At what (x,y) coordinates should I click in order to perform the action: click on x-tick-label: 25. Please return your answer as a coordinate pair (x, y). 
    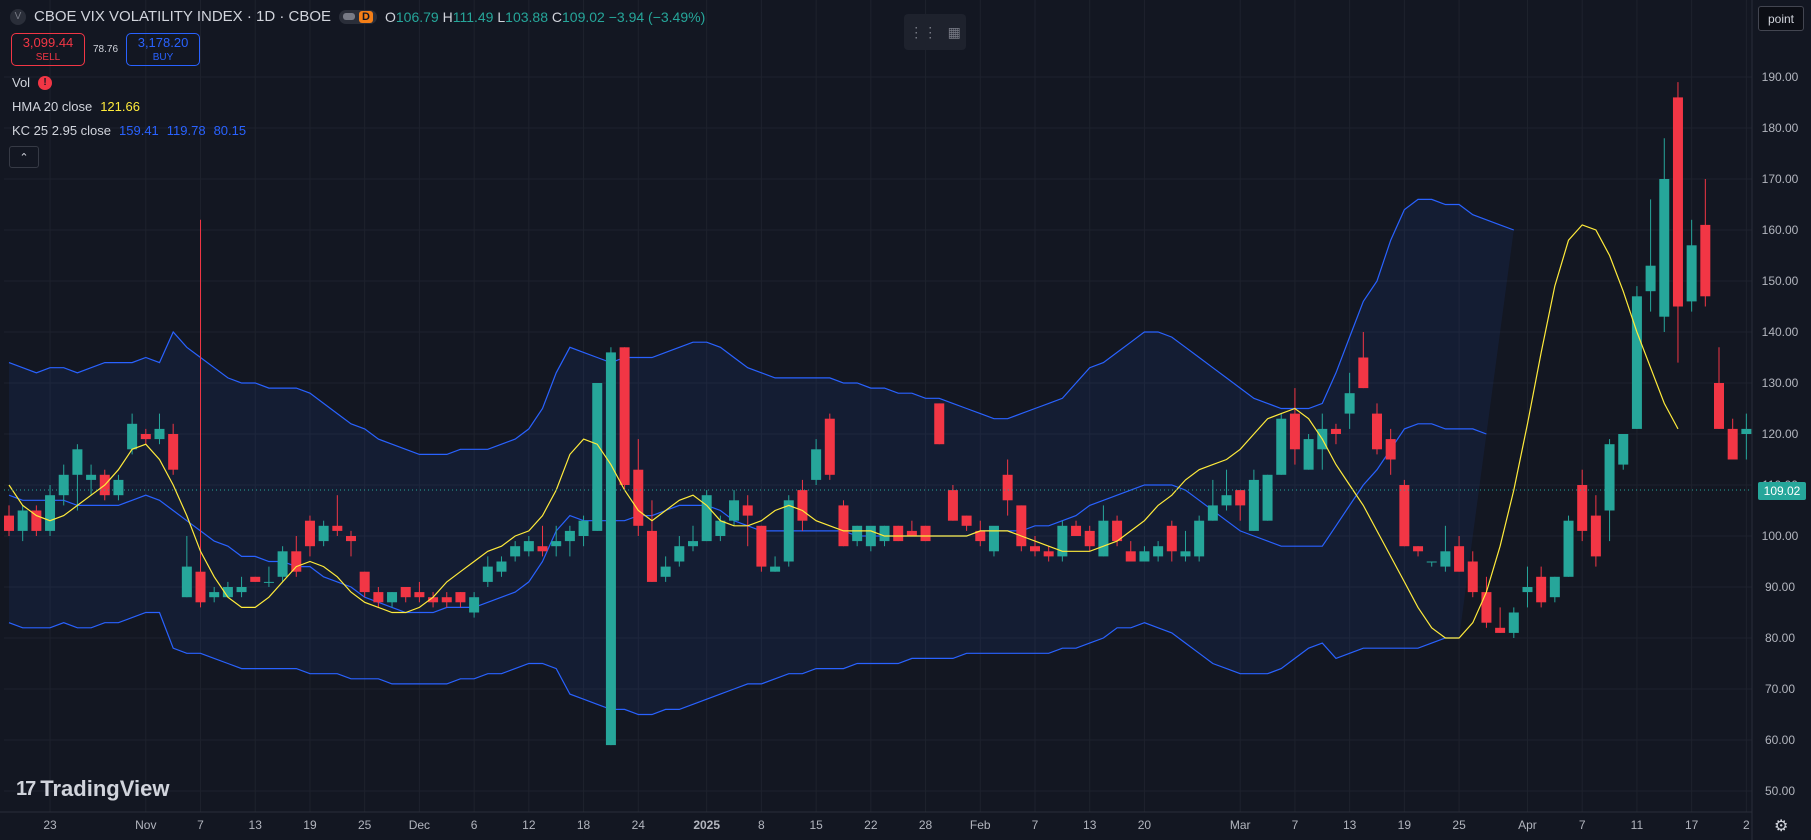
    Looking at the image, I should click on (1459, 825).